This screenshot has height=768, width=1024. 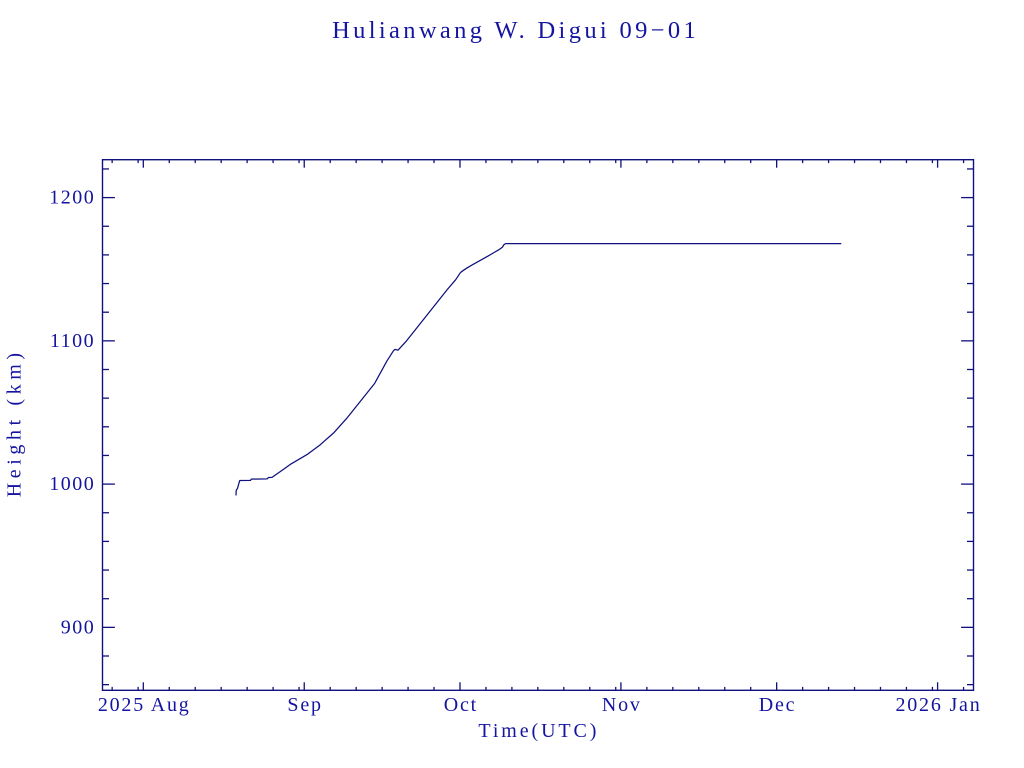 I want to click on svg-text: 1000, so click(x=72, y=484).